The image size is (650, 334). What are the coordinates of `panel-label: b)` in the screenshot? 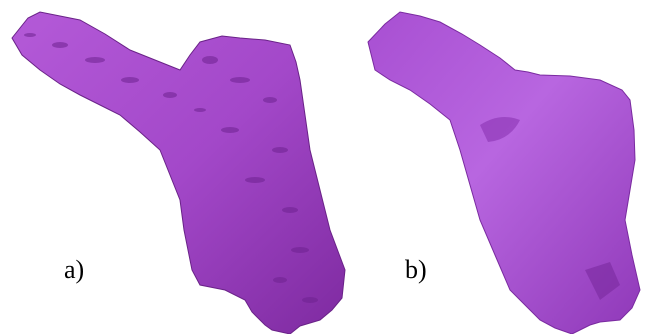 It's located at (416, 269).